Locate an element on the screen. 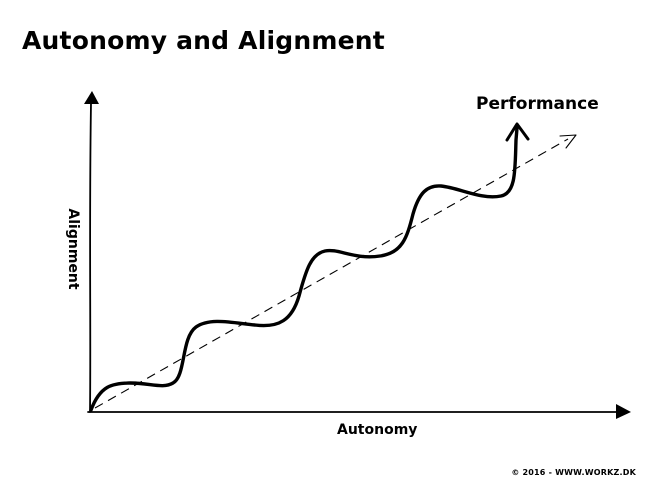  performance-label: Performance is located at coordinates (537, 104).